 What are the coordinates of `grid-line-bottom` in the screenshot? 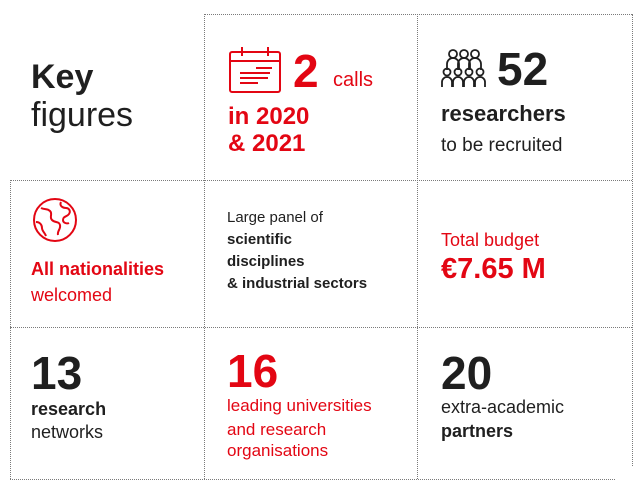 It's located at (312, 479).